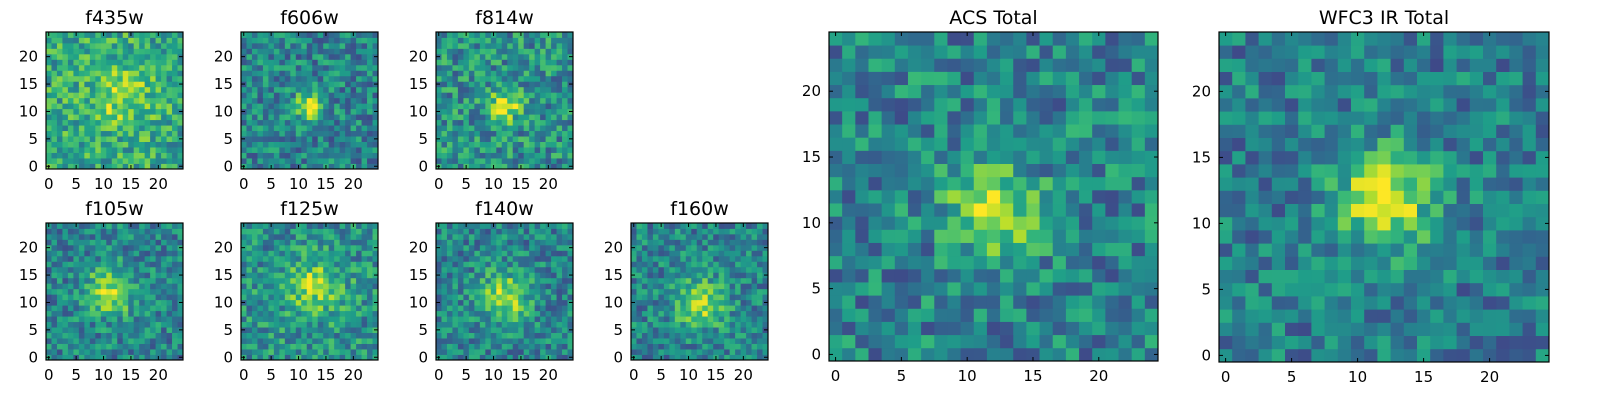 The image size is (1600, 404). I want to click on y-tick-label: 15, so click(418, 275).